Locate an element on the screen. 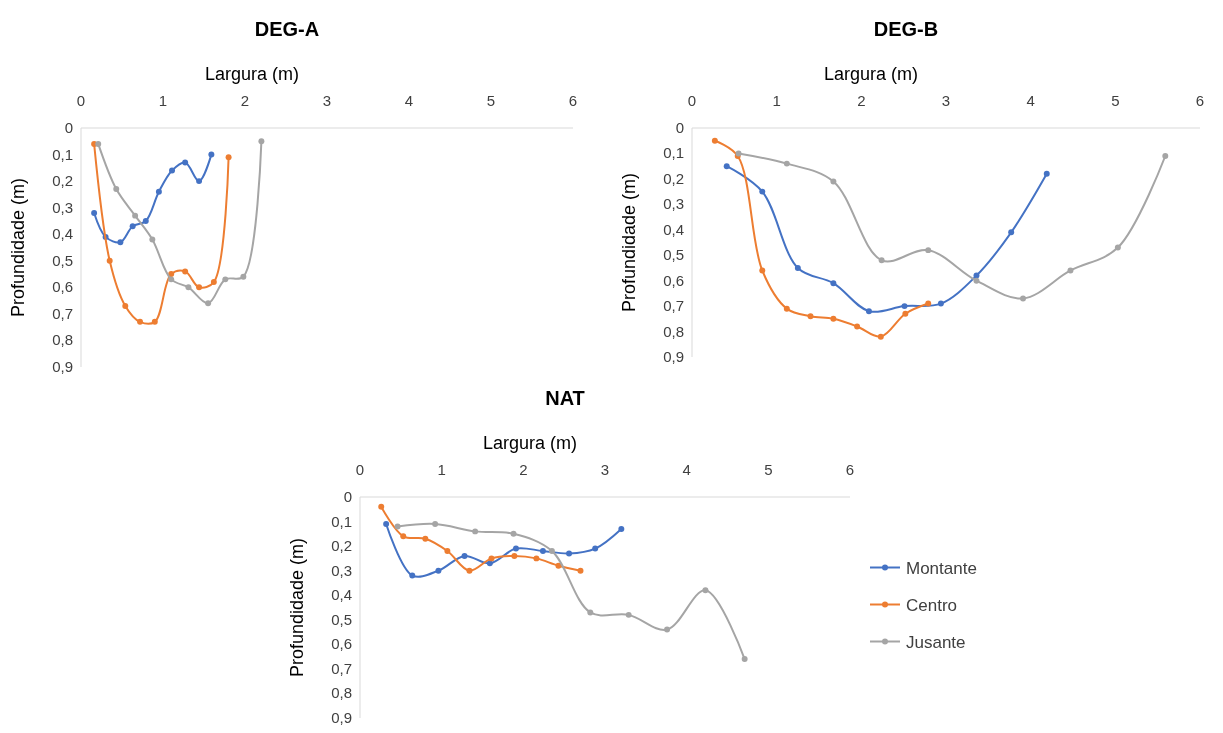 This screenshot has width=1223, height=733. x-tick-label: 0 is located at coordinates (81, 100).